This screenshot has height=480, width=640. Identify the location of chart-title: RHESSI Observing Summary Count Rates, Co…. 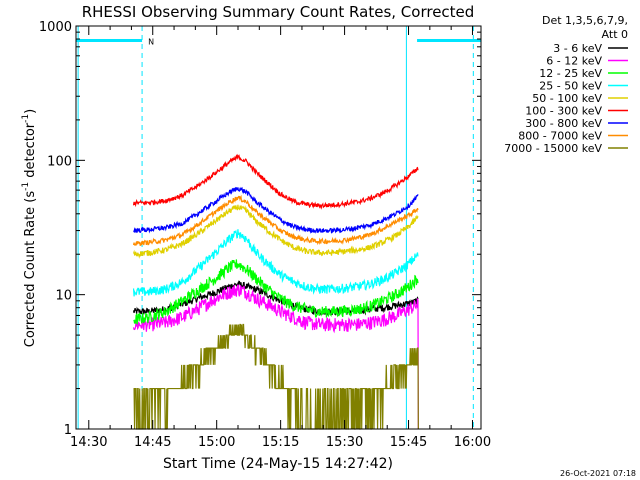
(278, 12).